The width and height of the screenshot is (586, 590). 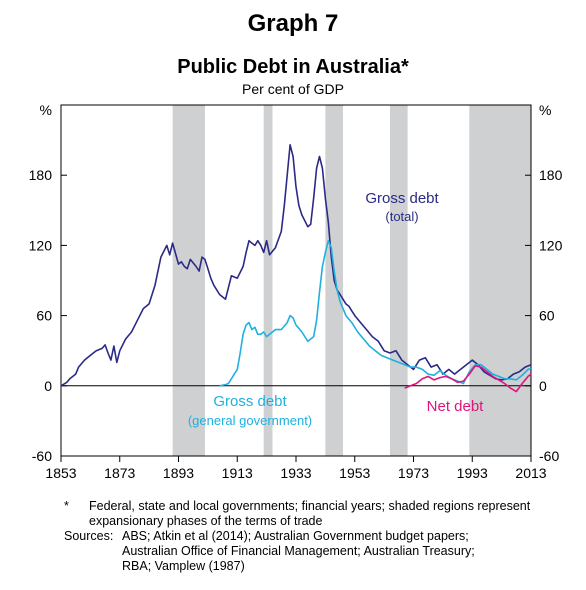 What do you see at coordinates (551, 175) in the screenshot?
I see `y-tick-label-right: 180` at bounding box center [551, 175].